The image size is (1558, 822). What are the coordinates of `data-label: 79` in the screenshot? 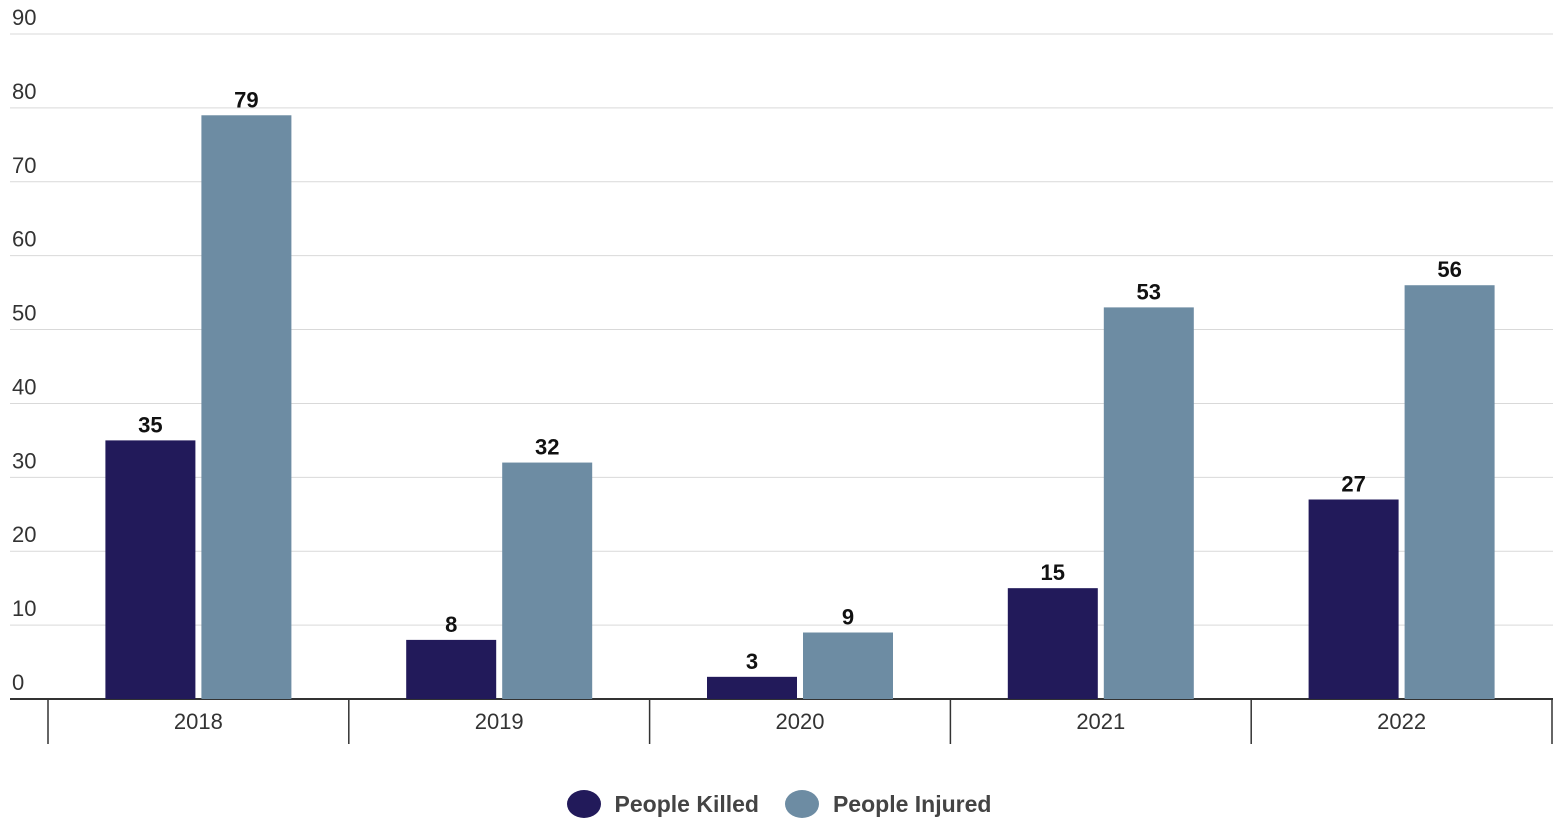 It's located at (246, 99).